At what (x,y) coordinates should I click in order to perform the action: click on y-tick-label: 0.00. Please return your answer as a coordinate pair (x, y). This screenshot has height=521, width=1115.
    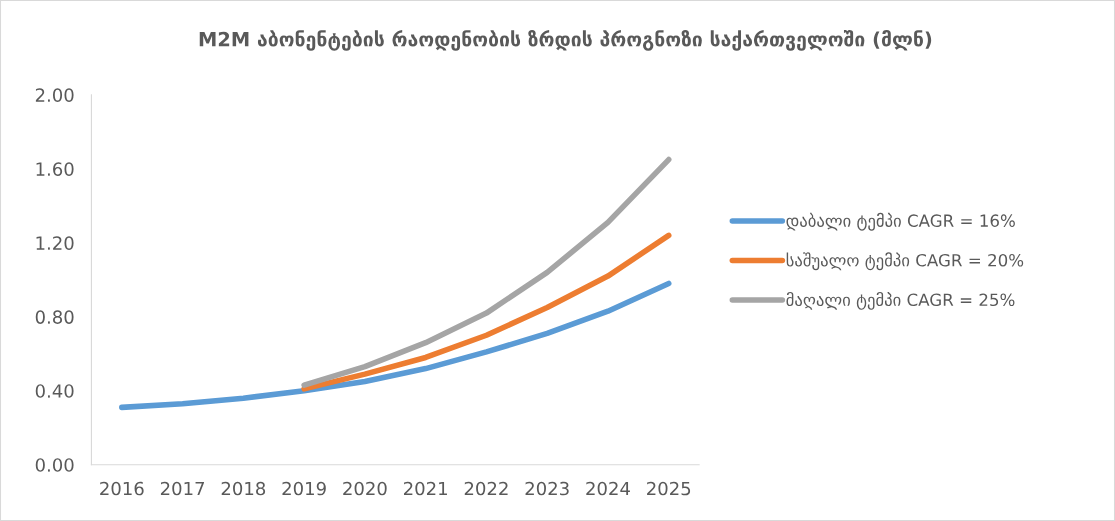
    Looking at the image, I should click on (54, 465).